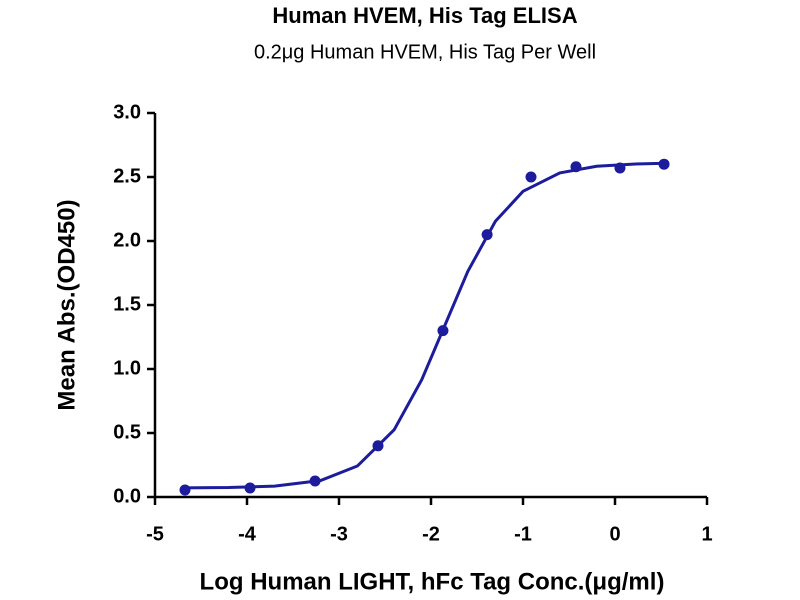  I want to click on x-axis-label: Log Human LIGHT, hFc Tag Conc.(μg/ml), so click(432, 581).